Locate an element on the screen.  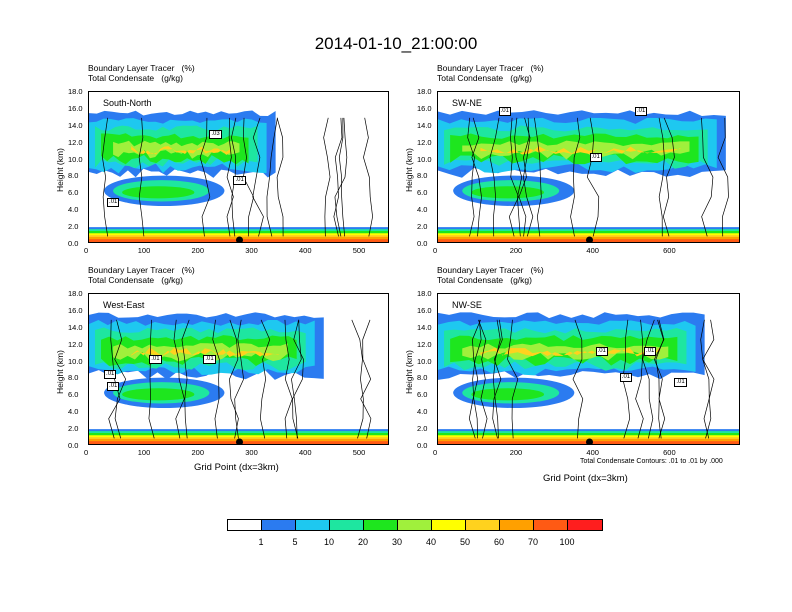
cross-section-name: South-North is located at coordinates (127, 103).